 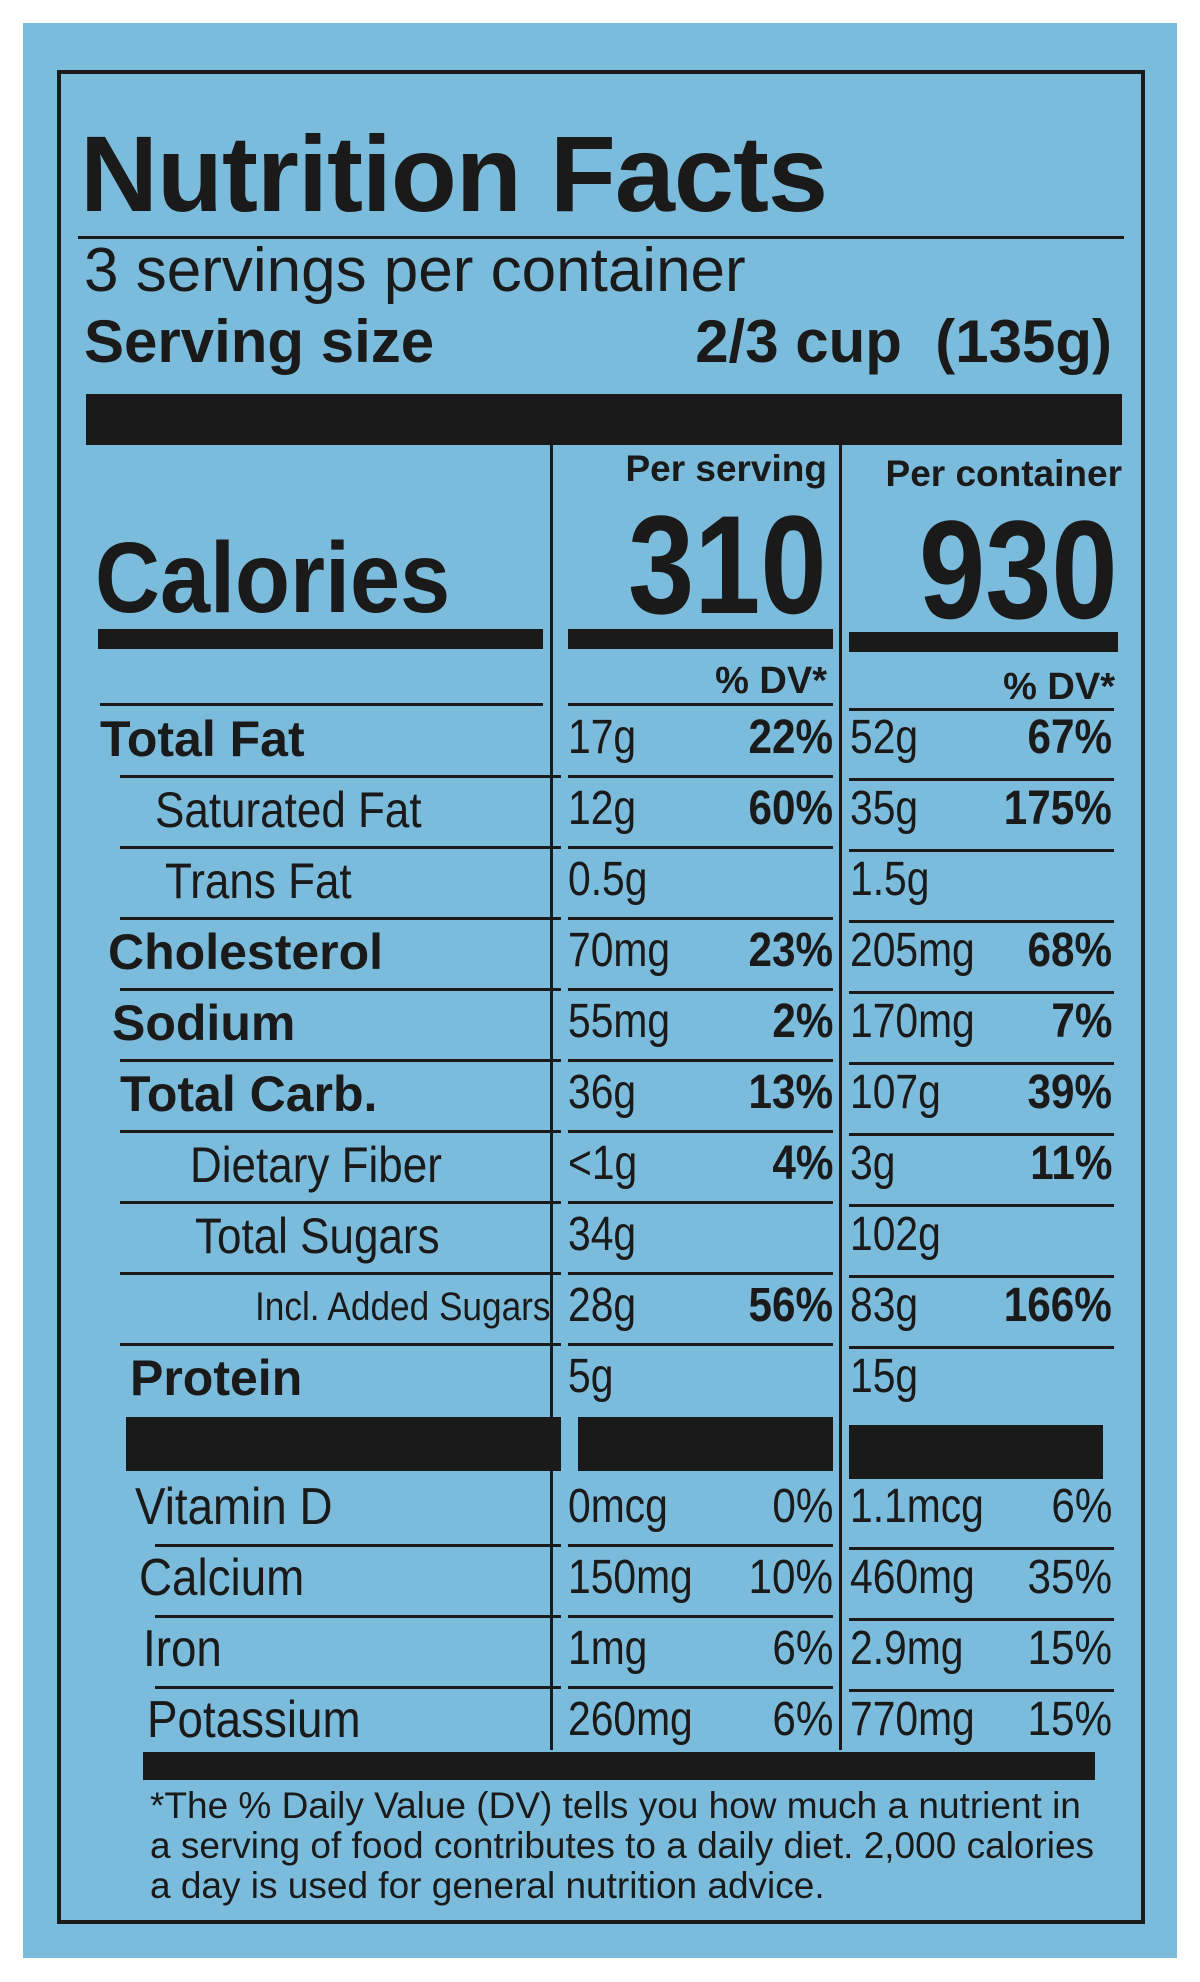 What do you see at coordinates (903, 341) in the screenshot?
I see `serving-size-value: 2/3 cup (135g)` at bounding box center [903, 341].